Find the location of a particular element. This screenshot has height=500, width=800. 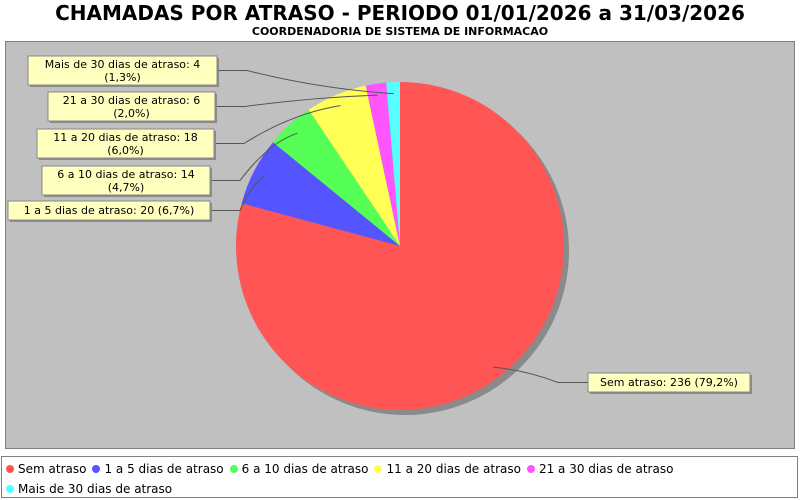

label-text-mais-de-30-dias-de-atraso: Mais de 30 dias de atraso: 4 (1,3%) is located at coordinates (123, 71).